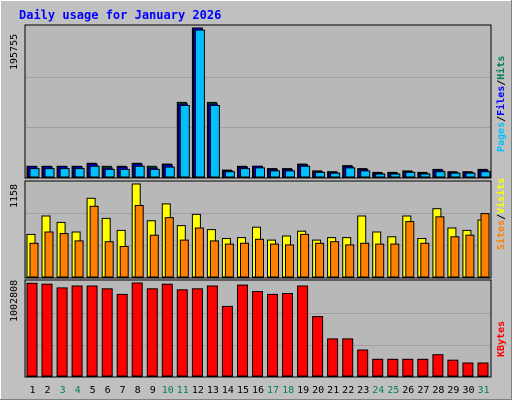  Describe the element at coordinates (243, 390) in the screenshot. I see `x-label-day-15: 15` at that location.